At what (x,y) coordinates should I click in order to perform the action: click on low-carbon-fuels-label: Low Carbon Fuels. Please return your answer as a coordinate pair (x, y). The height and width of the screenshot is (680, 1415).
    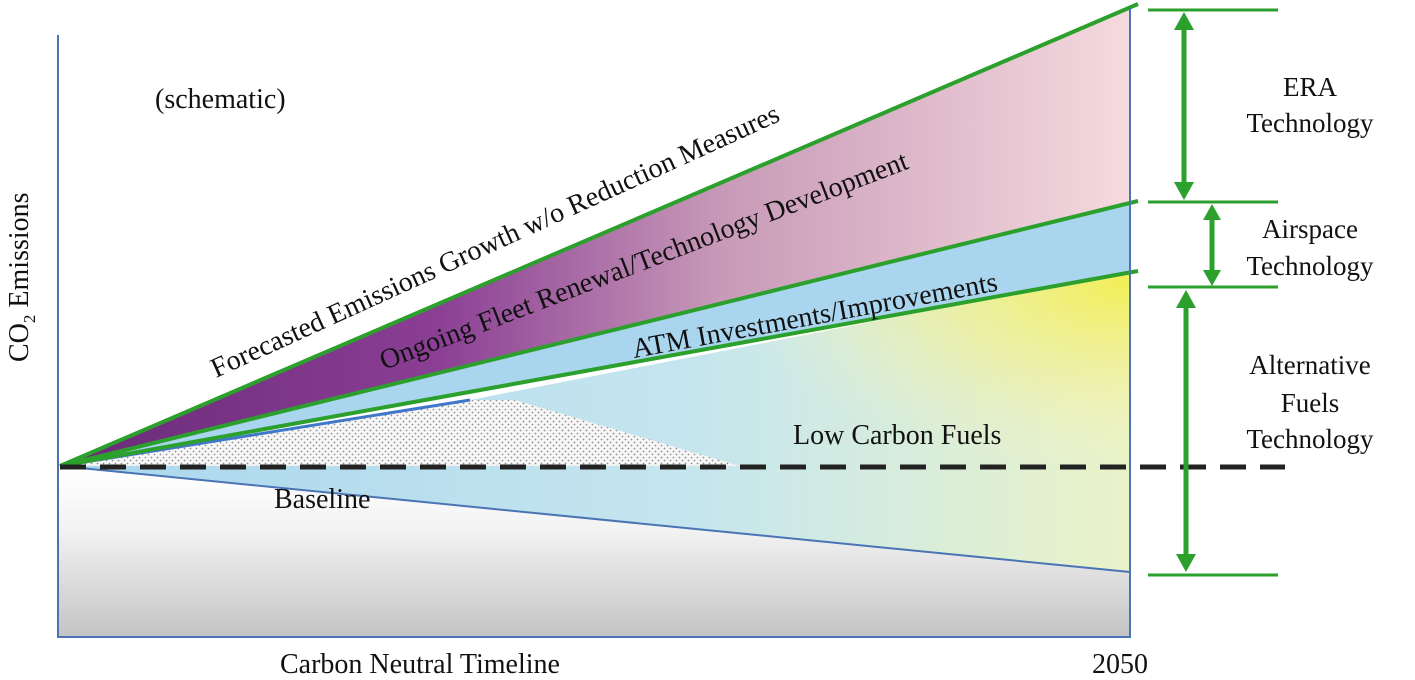
    Looking at the image, I should click on (897, 435).